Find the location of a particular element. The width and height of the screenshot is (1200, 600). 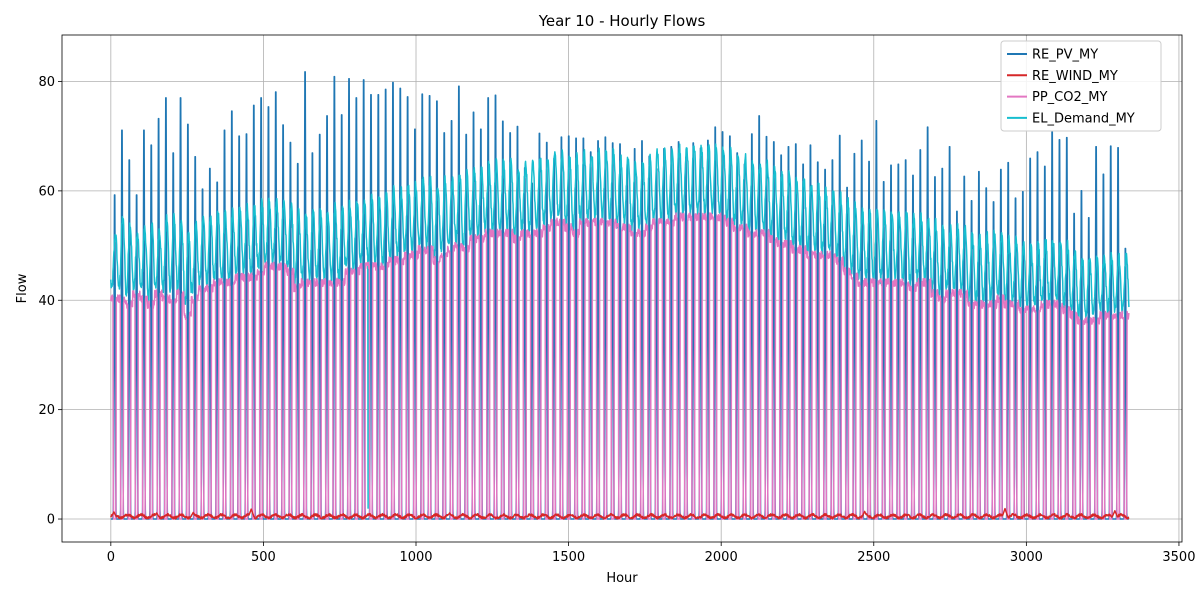

x-axis: 0 500 1000 1500 2000 2500 3000 3500 is located at coordinates (651, 553).